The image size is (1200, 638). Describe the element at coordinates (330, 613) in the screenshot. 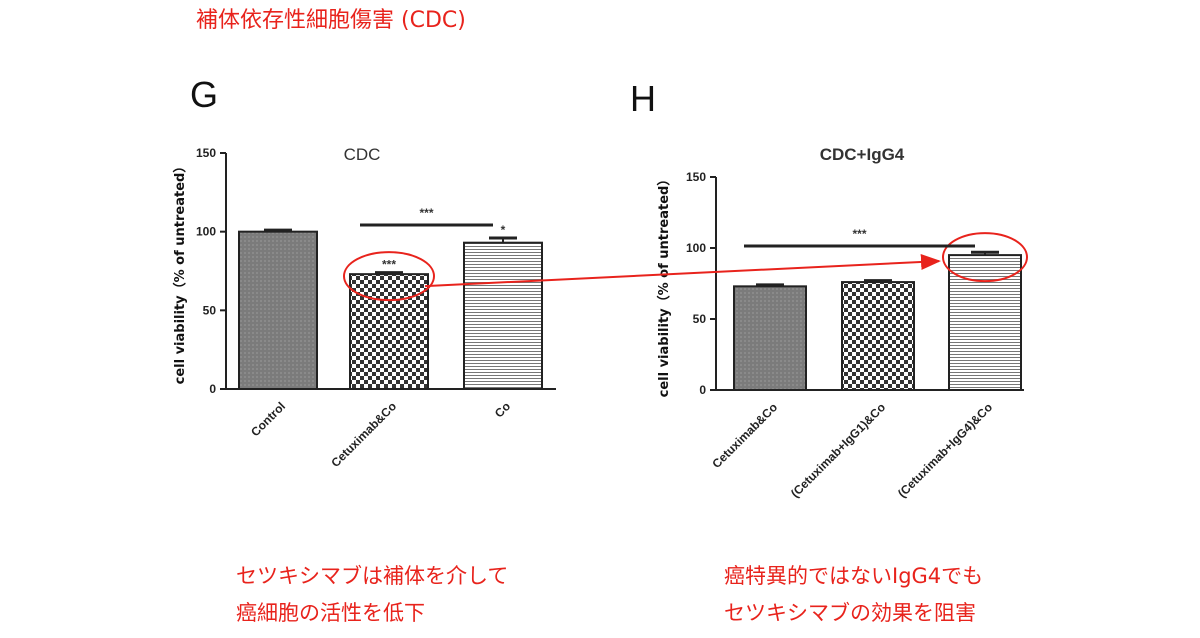

I see `caption-left-line-2: 癌細胞の活性を低下` at that location.